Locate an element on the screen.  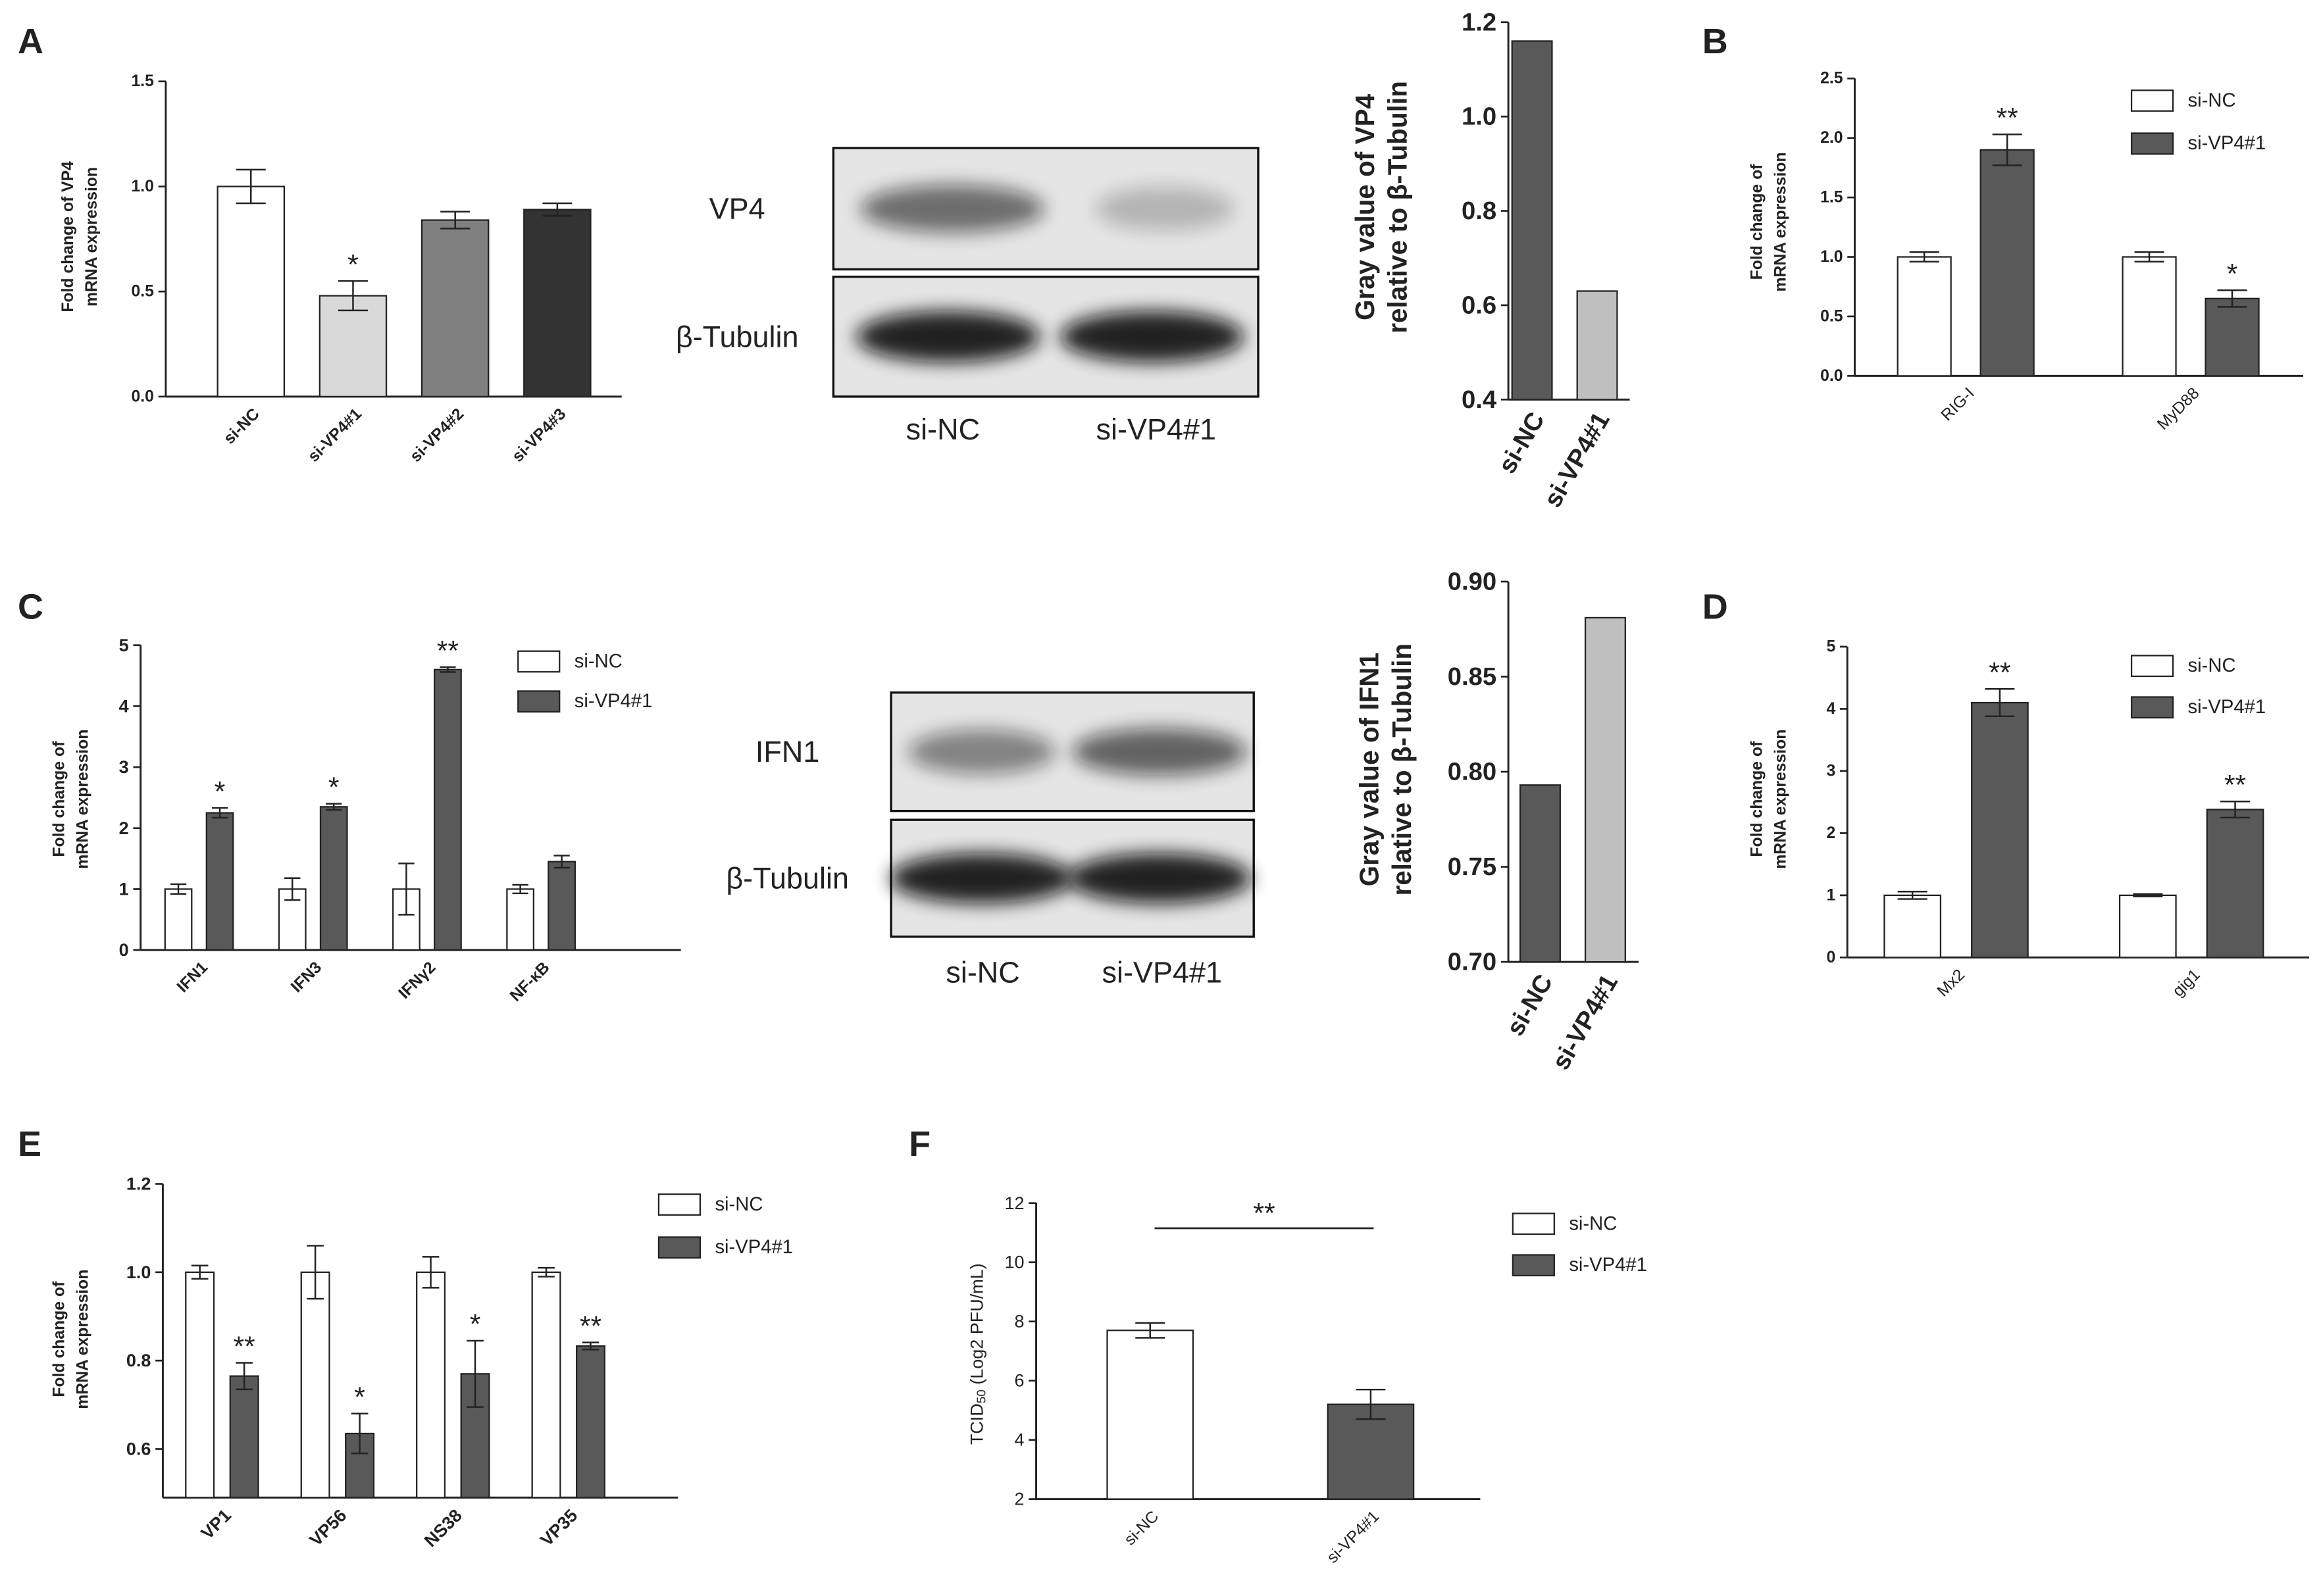
y-tick-label: 8 is located at coordinates (1020, 1322).